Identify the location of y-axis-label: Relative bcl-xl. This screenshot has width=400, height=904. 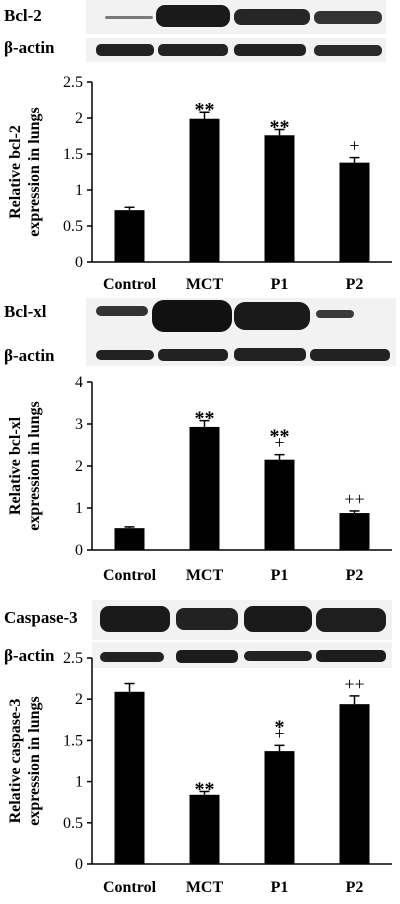
(15, 465).